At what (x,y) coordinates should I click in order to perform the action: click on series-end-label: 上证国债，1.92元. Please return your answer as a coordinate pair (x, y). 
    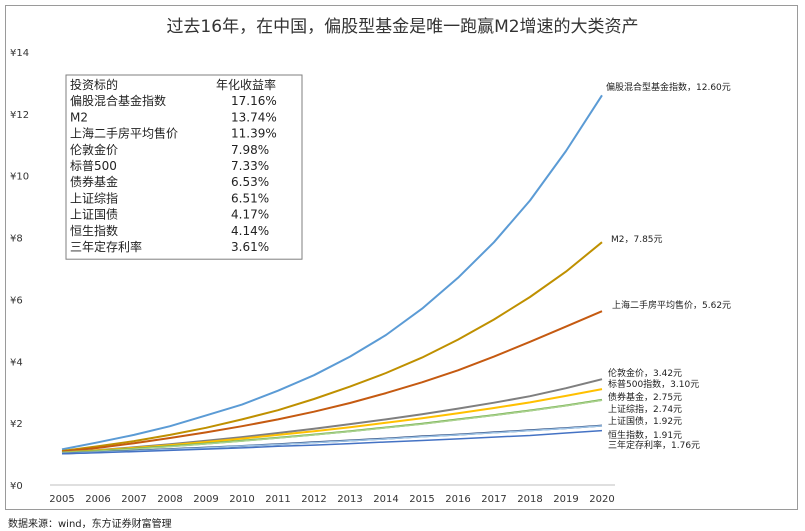
    Looking at the image, I should click on (645, 421).